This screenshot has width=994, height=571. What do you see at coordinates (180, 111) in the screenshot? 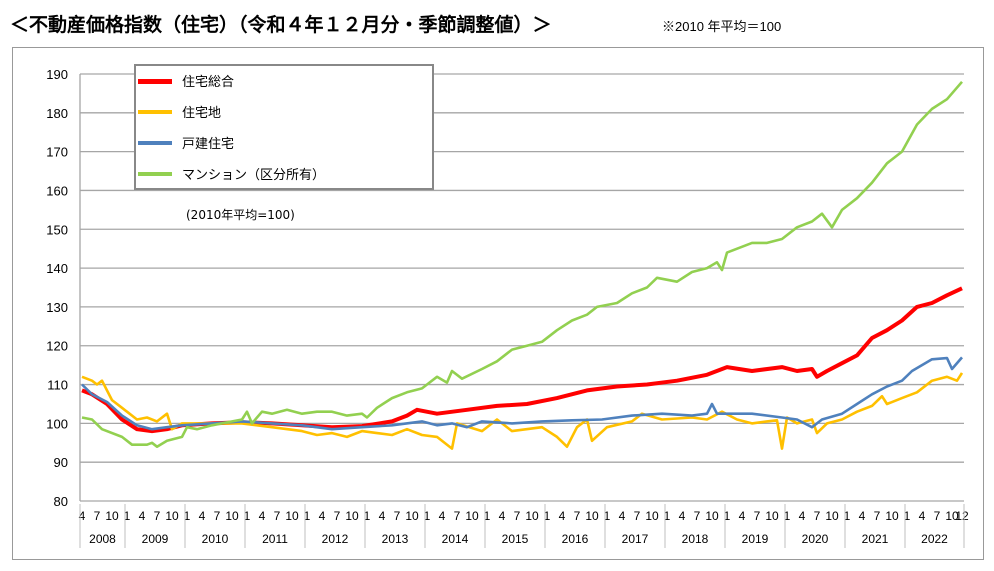
I see `legend-item: 住宅地` at bounding box center [180, 111].